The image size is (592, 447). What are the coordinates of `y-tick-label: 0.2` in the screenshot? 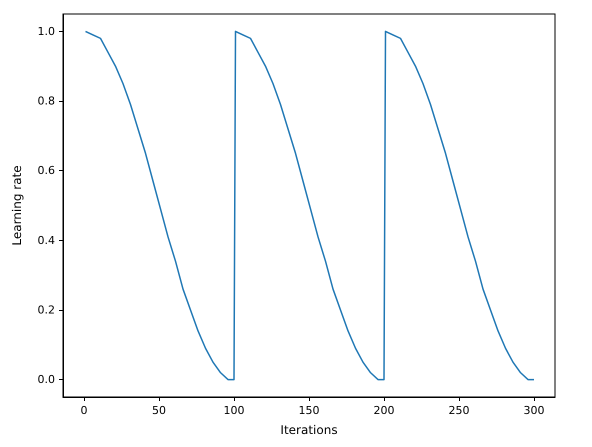 It's located at (46, 309).